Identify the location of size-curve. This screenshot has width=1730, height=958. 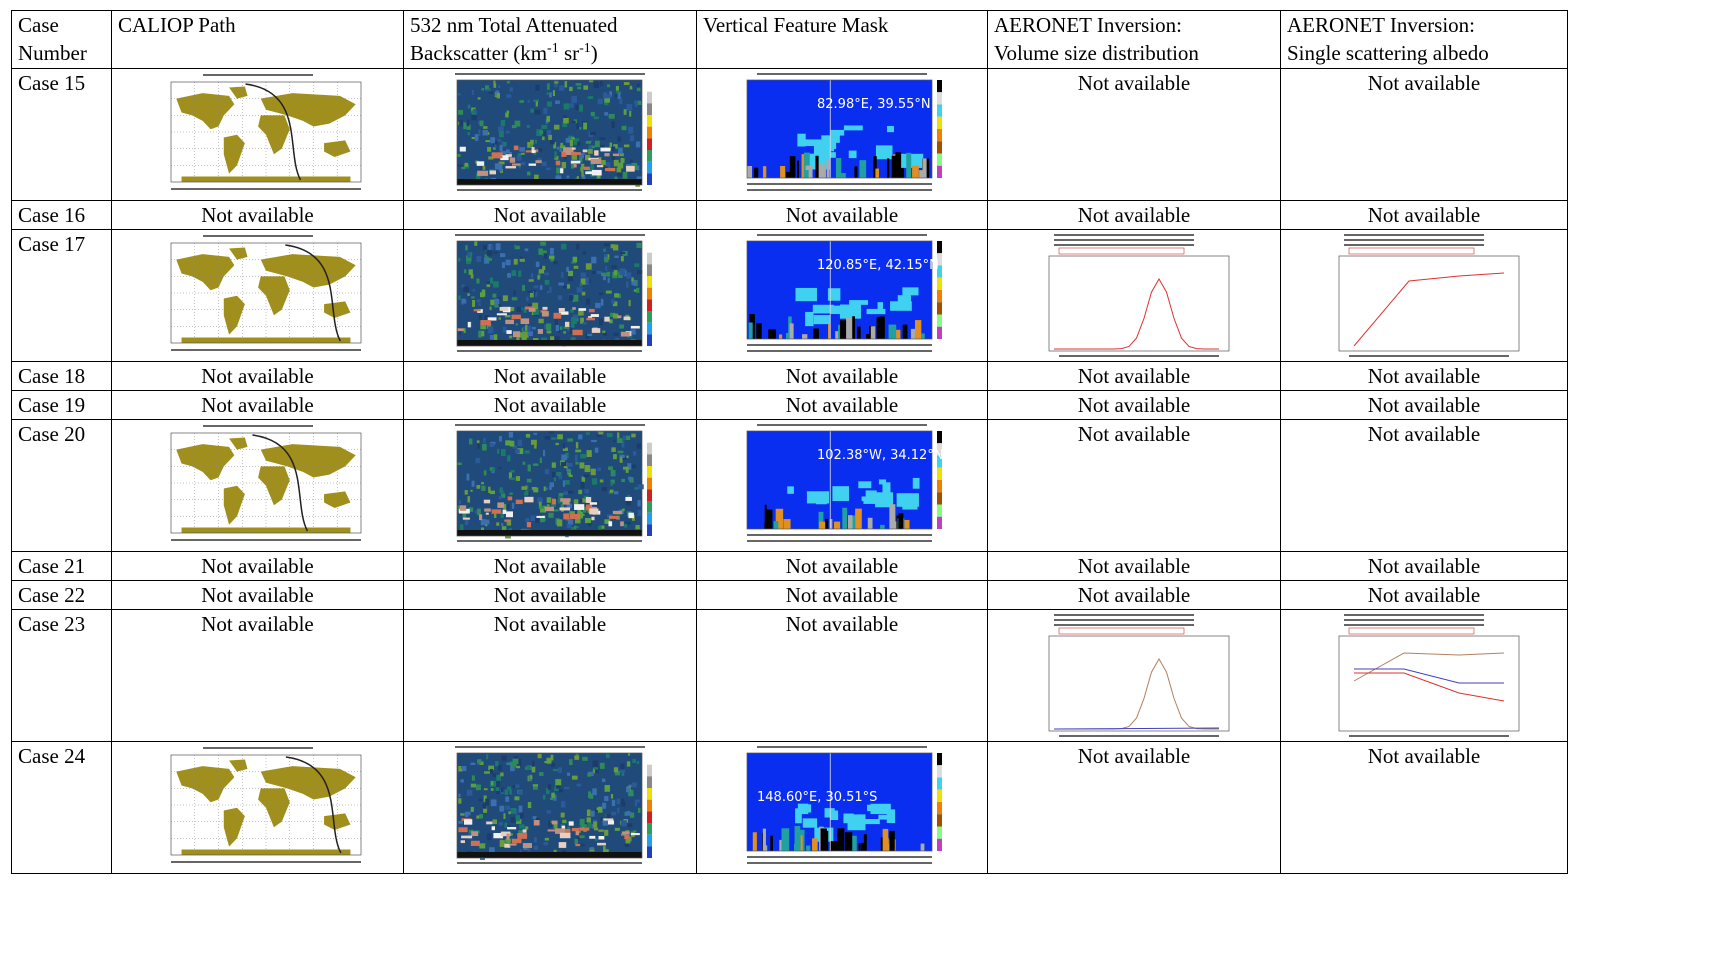
(1137, 313).